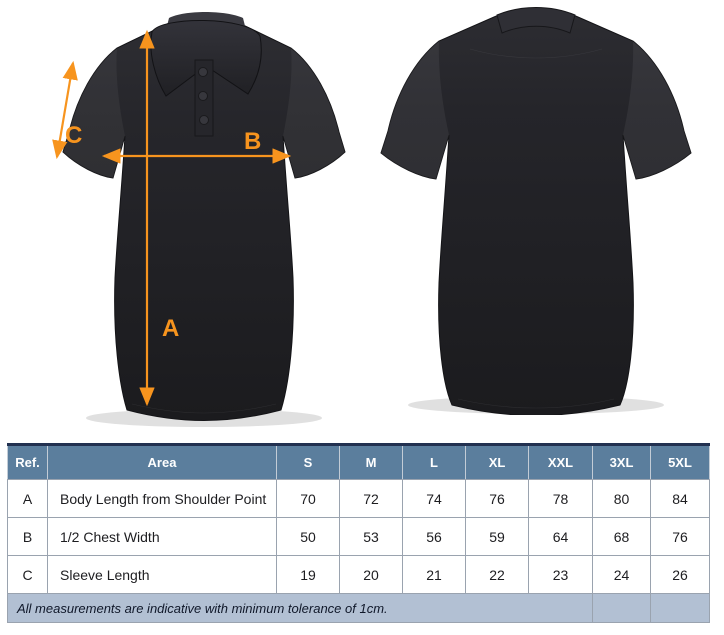 This screenshot has height=635, width=724. I want to click on ref-cell: A, so click(27, 498).